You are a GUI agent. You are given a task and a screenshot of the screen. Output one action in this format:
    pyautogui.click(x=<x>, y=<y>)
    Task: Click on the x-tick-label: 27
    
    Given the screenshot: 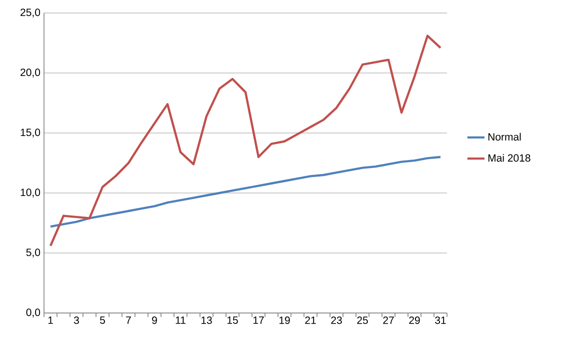 What is the action you would take?
    pyautogui.click(x=388, y=320)
    